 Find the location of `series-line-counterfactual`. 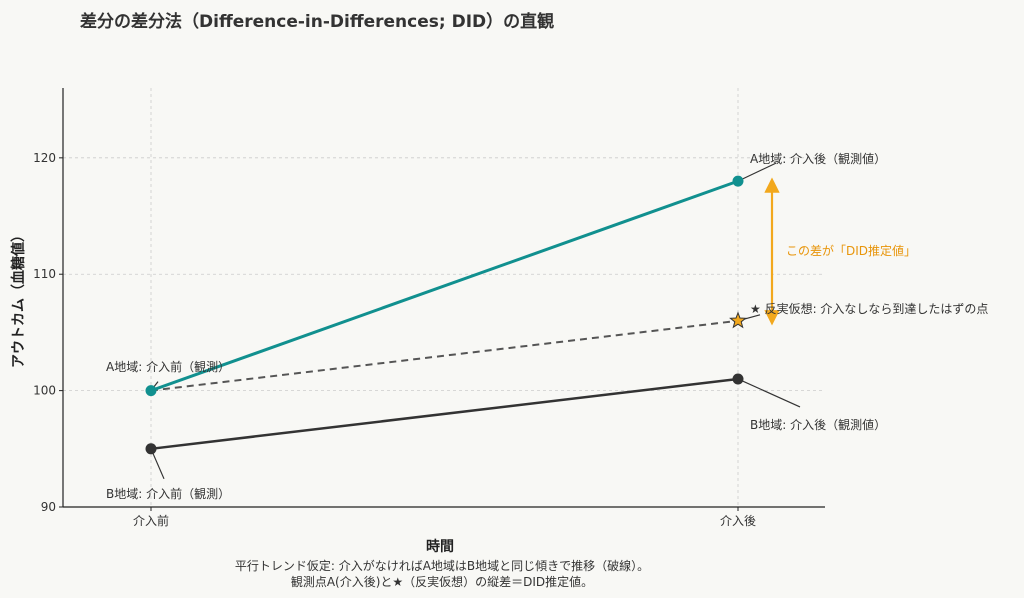

series-line-counterfactual is located at coordinates (444, 355).